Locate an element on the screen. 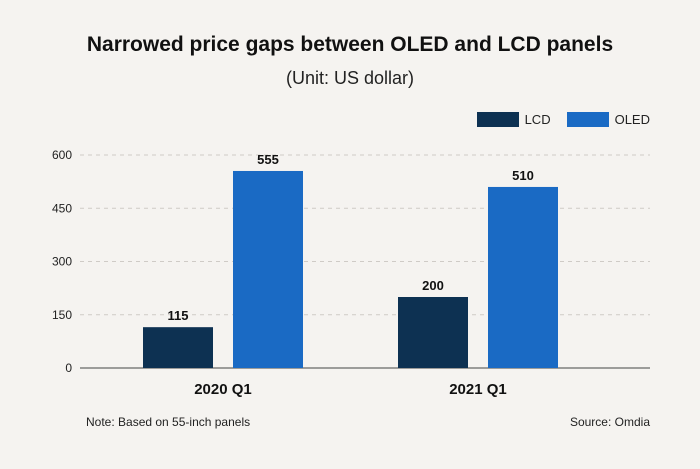  data-label-oled-2: 510 is located at coordinates (523, 175).